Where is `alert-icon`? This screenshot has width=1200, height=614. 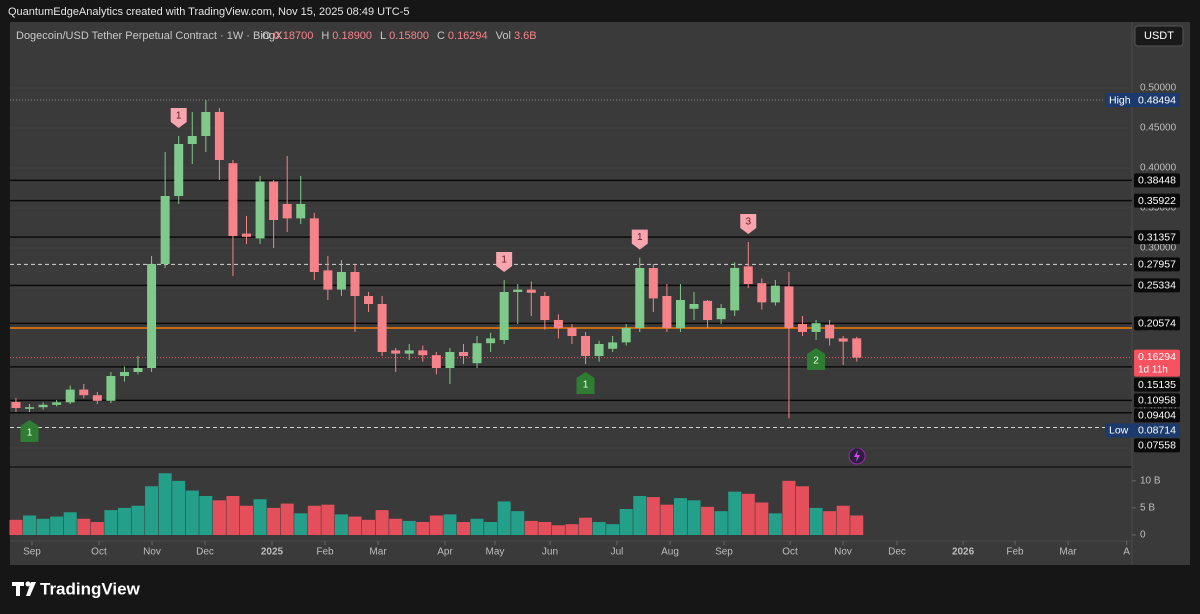 alert-icon is located at coordinates (857, 456).